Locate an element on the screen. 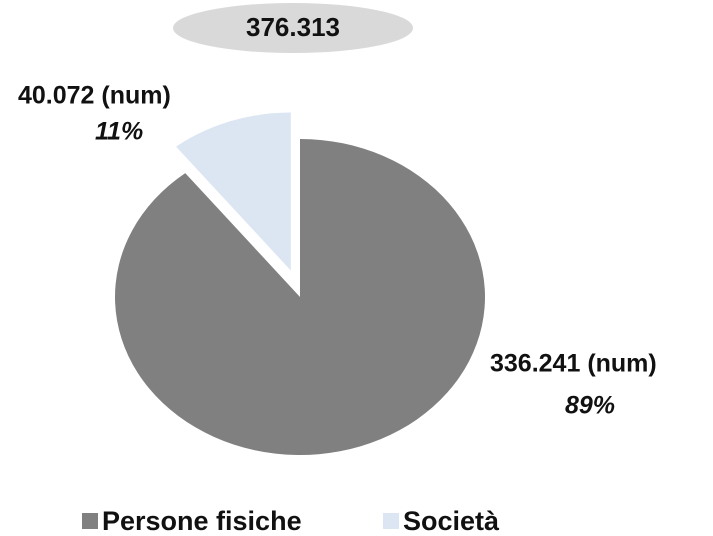  total-label: 376.313 is located at coordinates (293, 27).